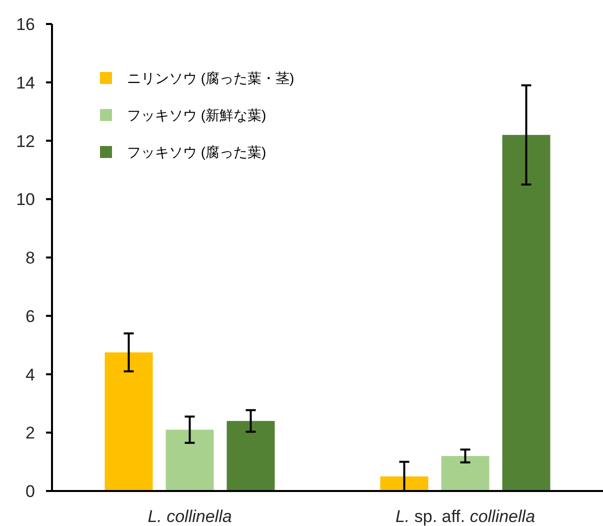 The height and width of the screenshot is (526, 603). Describe the element at coordinates (30, 258) in the screenshot. I see `y-tick-label: 8` at that location.